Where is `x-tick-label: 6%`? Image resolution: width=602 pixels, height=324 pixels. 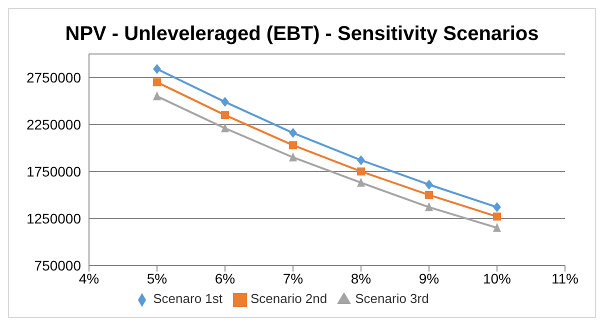 x-tick-label: 6% is located at coordinates (225, 278).